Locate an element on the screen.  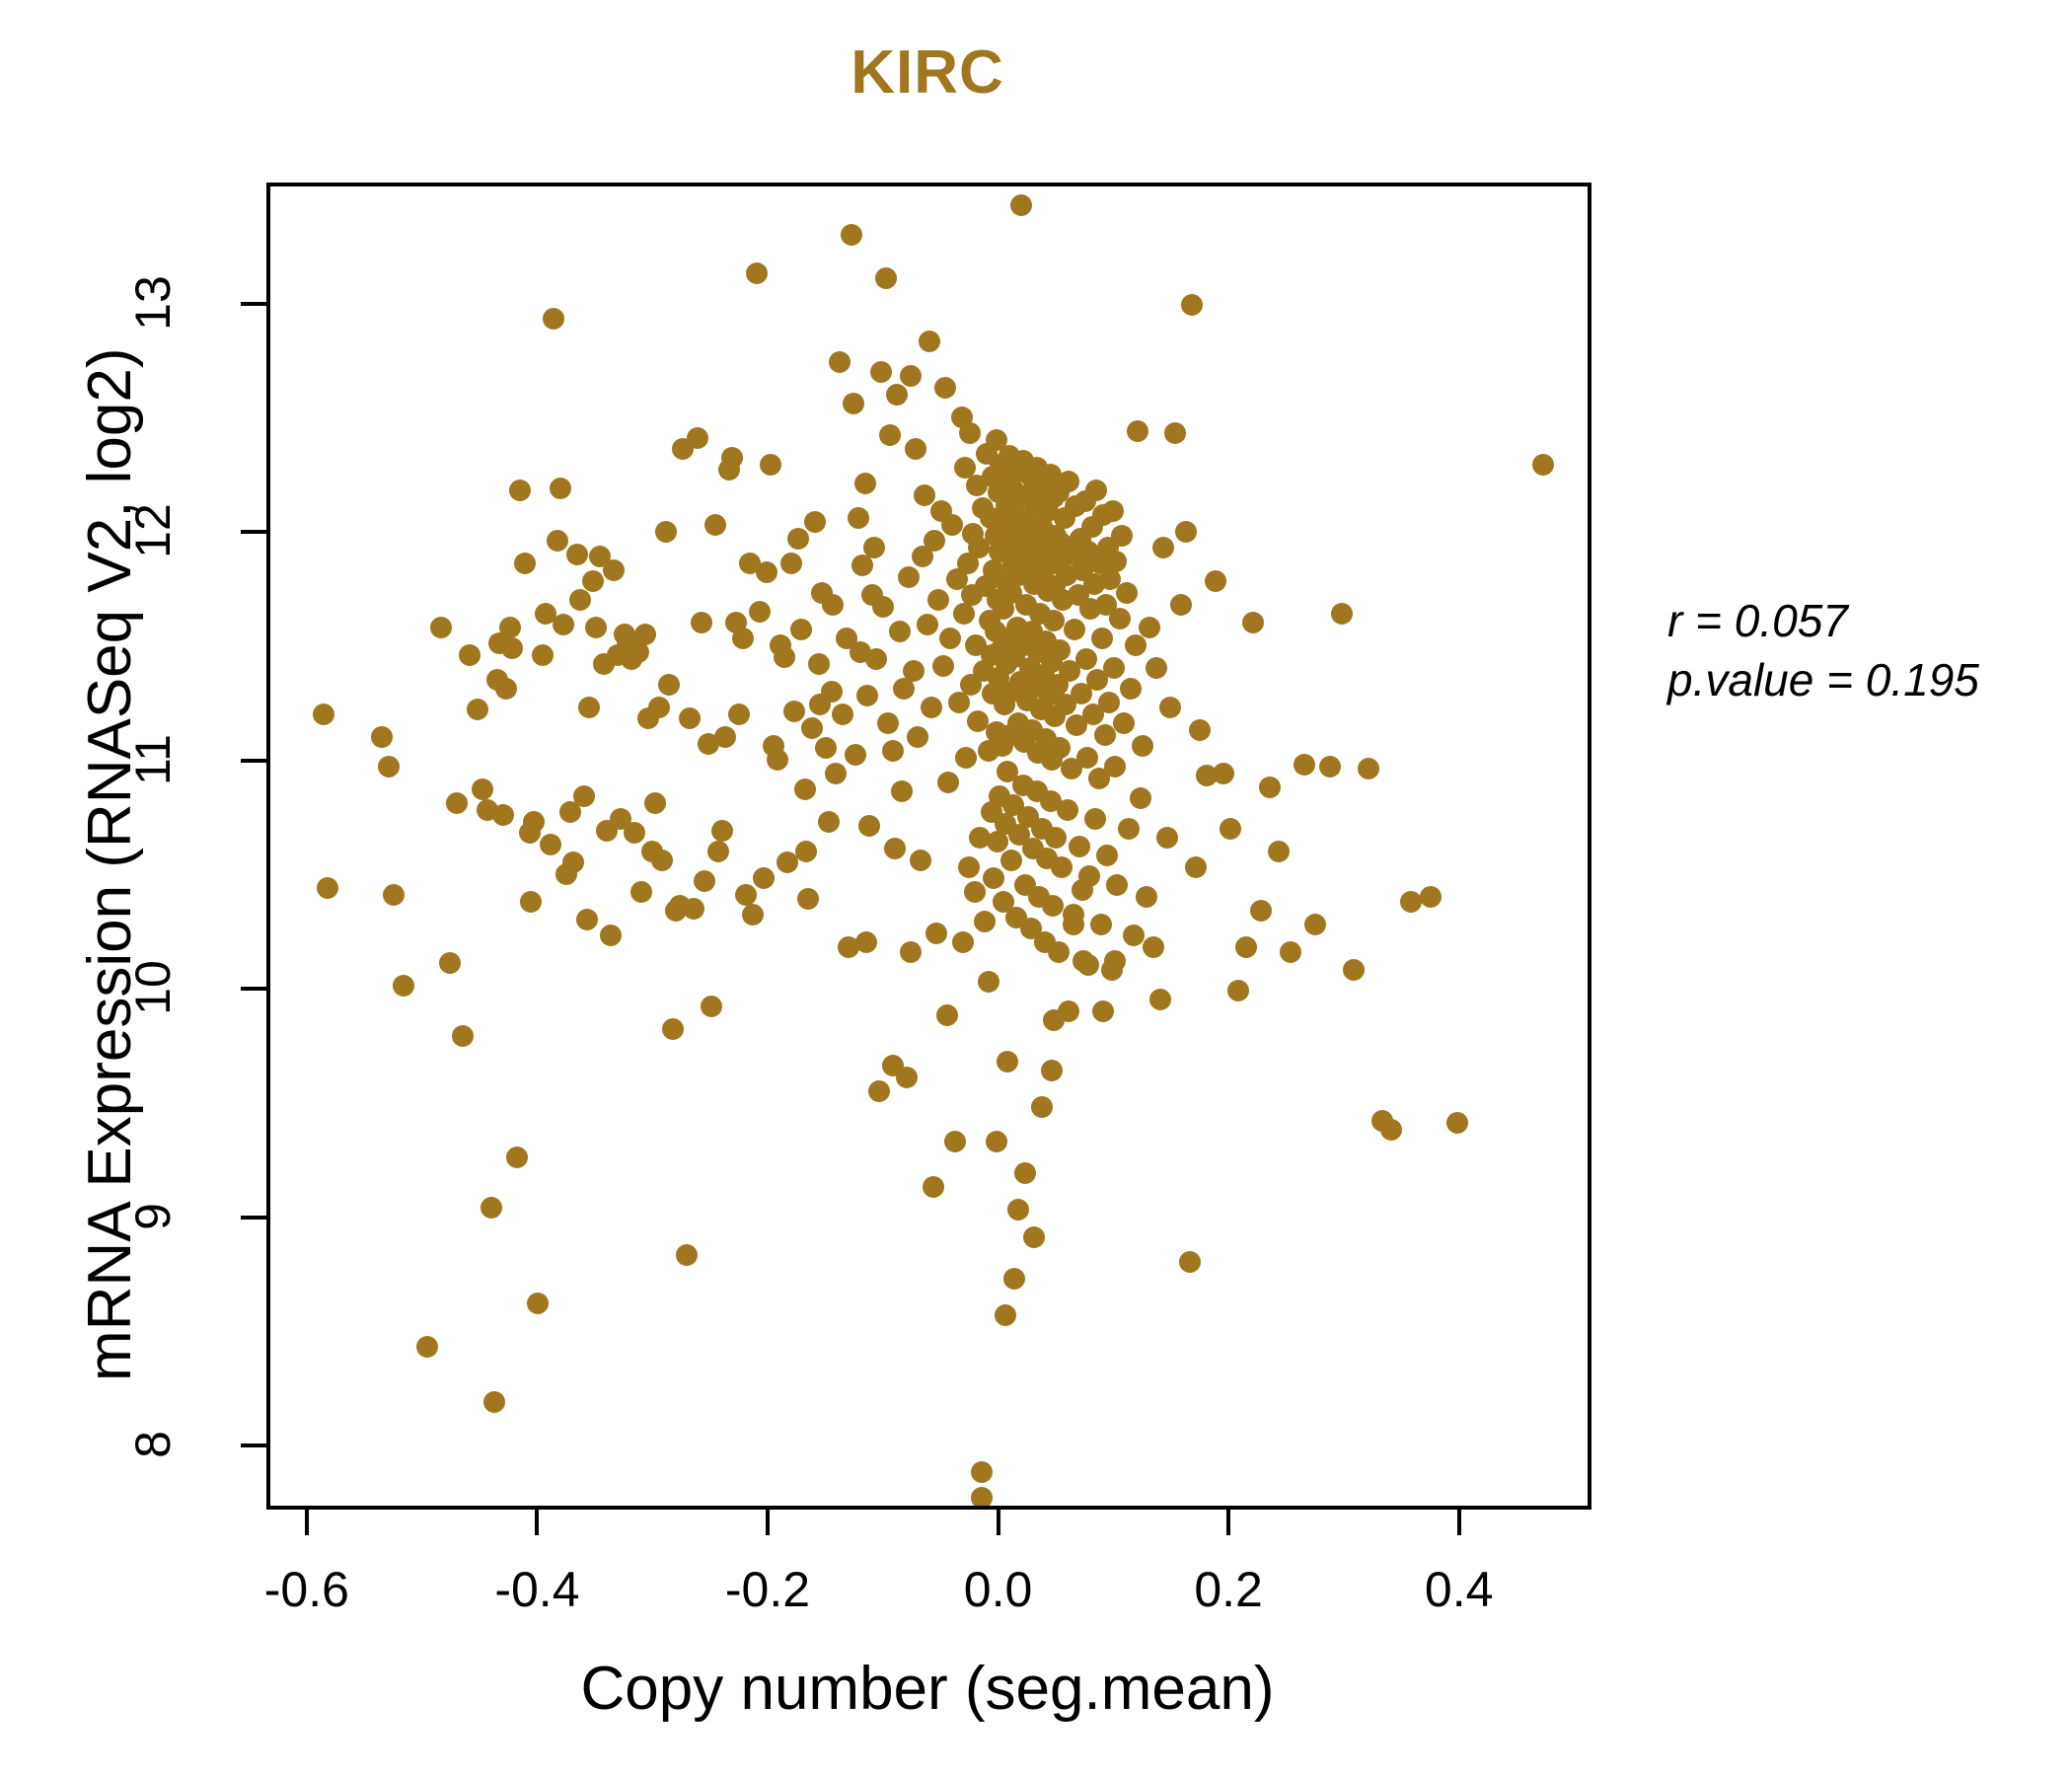
x-tick-label: -0.4 is located at coordinates (537, 1589).